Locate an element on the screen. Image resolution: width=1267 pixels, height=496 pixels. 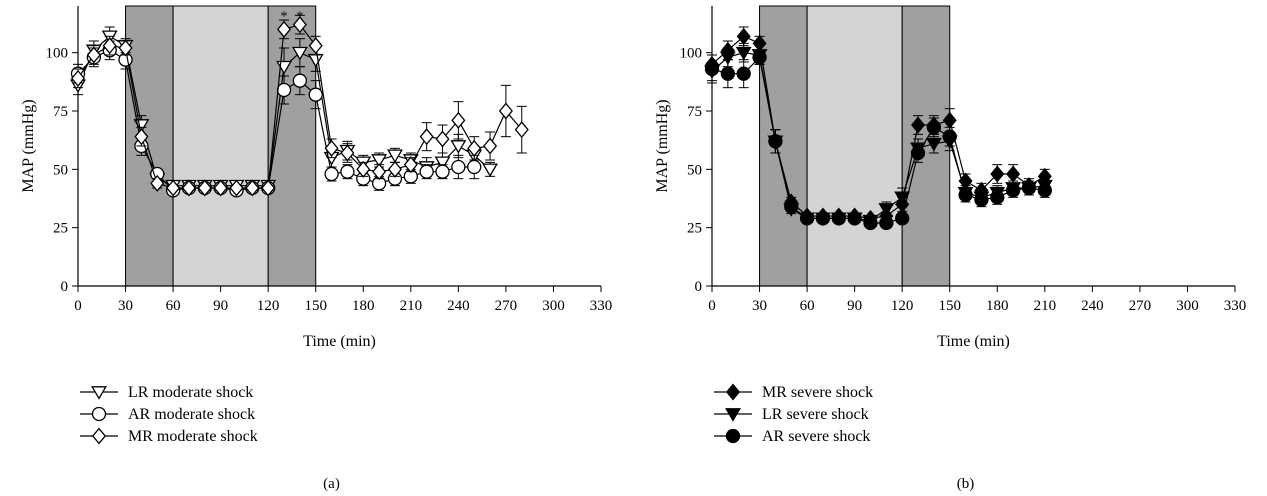
shaded-region-dark is located at coordinates (292, 146).